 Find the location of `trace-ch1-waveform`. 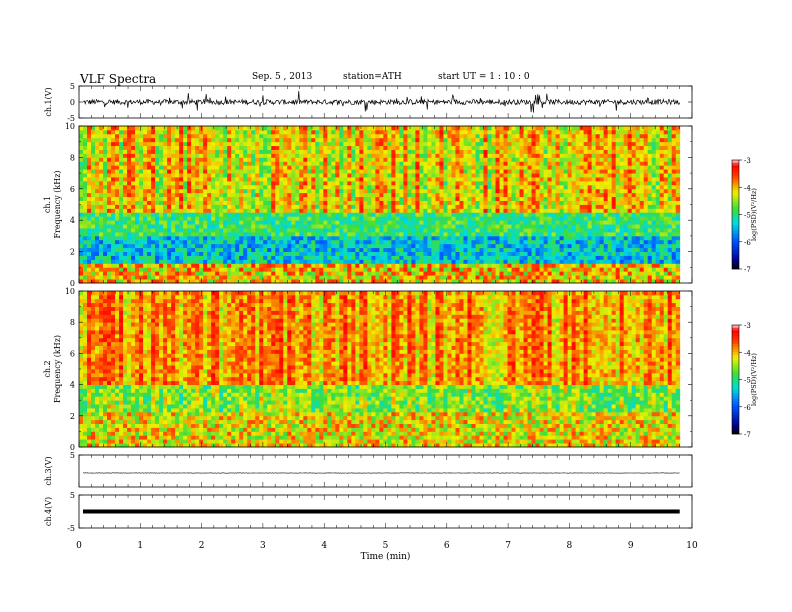

trace-ch1-waveform is located at coordinates (381, 101).